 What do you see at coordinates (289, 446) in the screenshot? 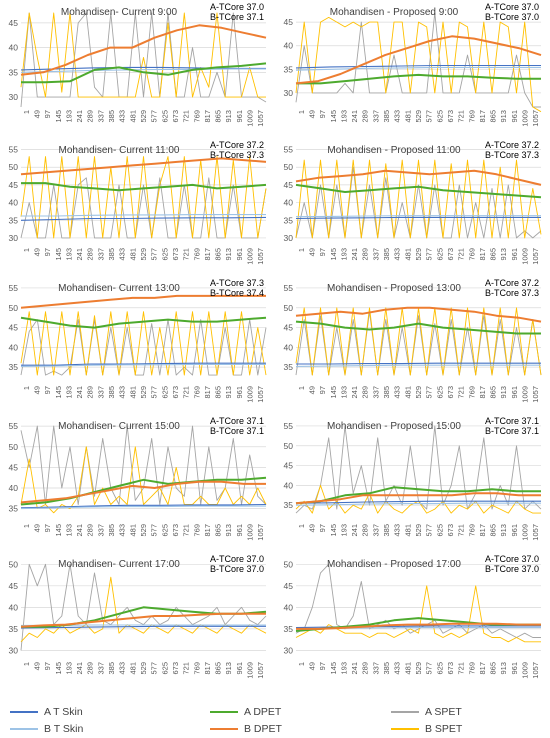
I see `y-tick-label: 50` at bounding box center [289, 446].